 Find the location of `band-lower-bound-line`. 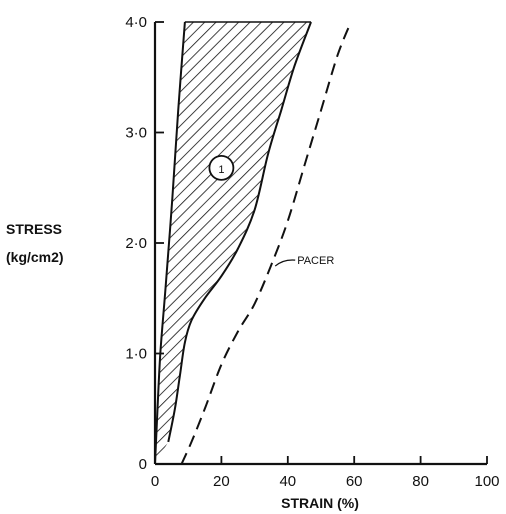

band-lower-bound-line is located at coordinates (170, 243).